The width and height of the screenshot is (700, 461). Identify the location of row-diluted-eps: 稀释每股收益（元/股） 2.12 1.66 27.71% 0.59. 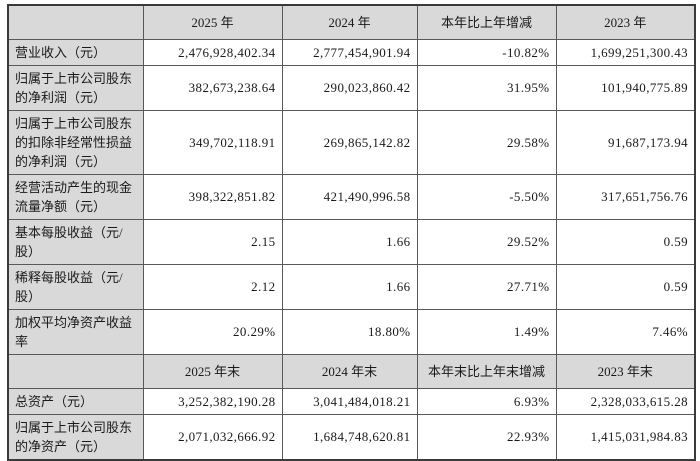
(351, 286).